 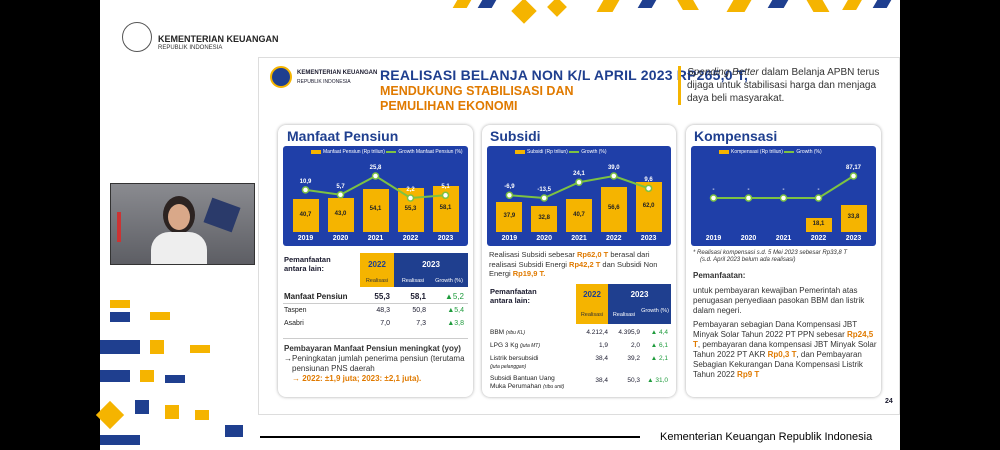 I want to click on pensiun-year-2023: 2023, so click(x=431, y=264).